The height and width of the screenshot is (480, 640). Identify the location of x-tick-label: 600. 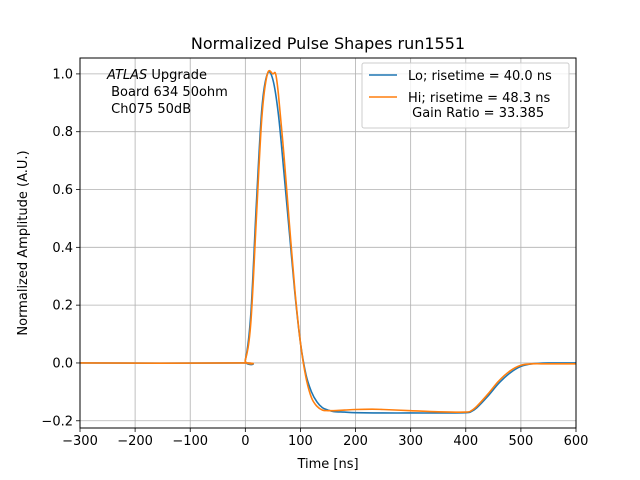
(576, 441).